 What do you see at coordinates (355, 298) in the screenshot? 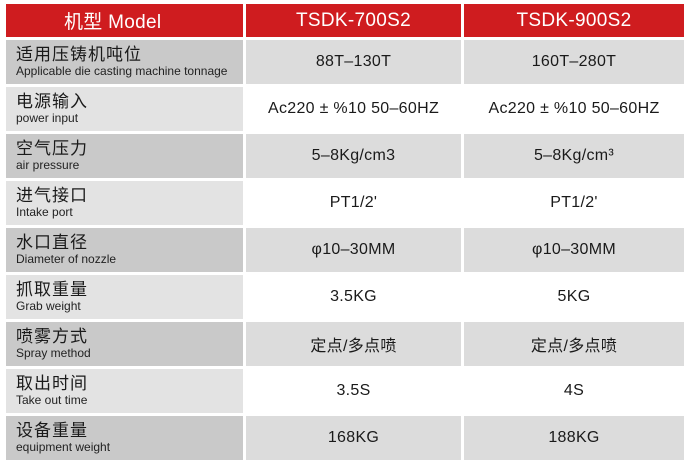
I see `model-a-value: 3.5KG` at bounding box center [355, 298].